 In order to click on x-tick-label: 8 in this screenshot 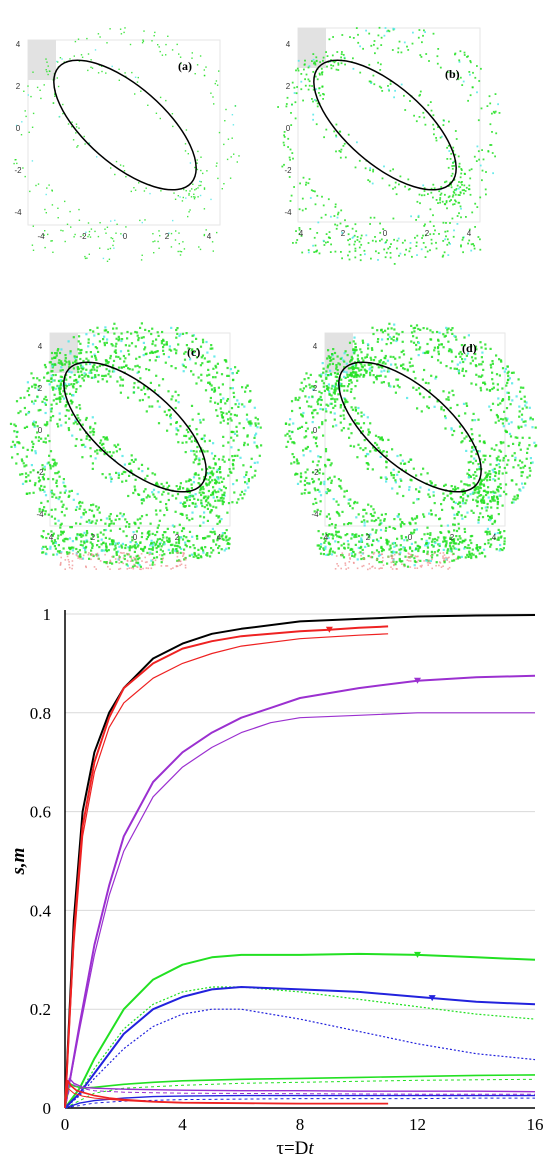, I will do `click(300, 1124)`.